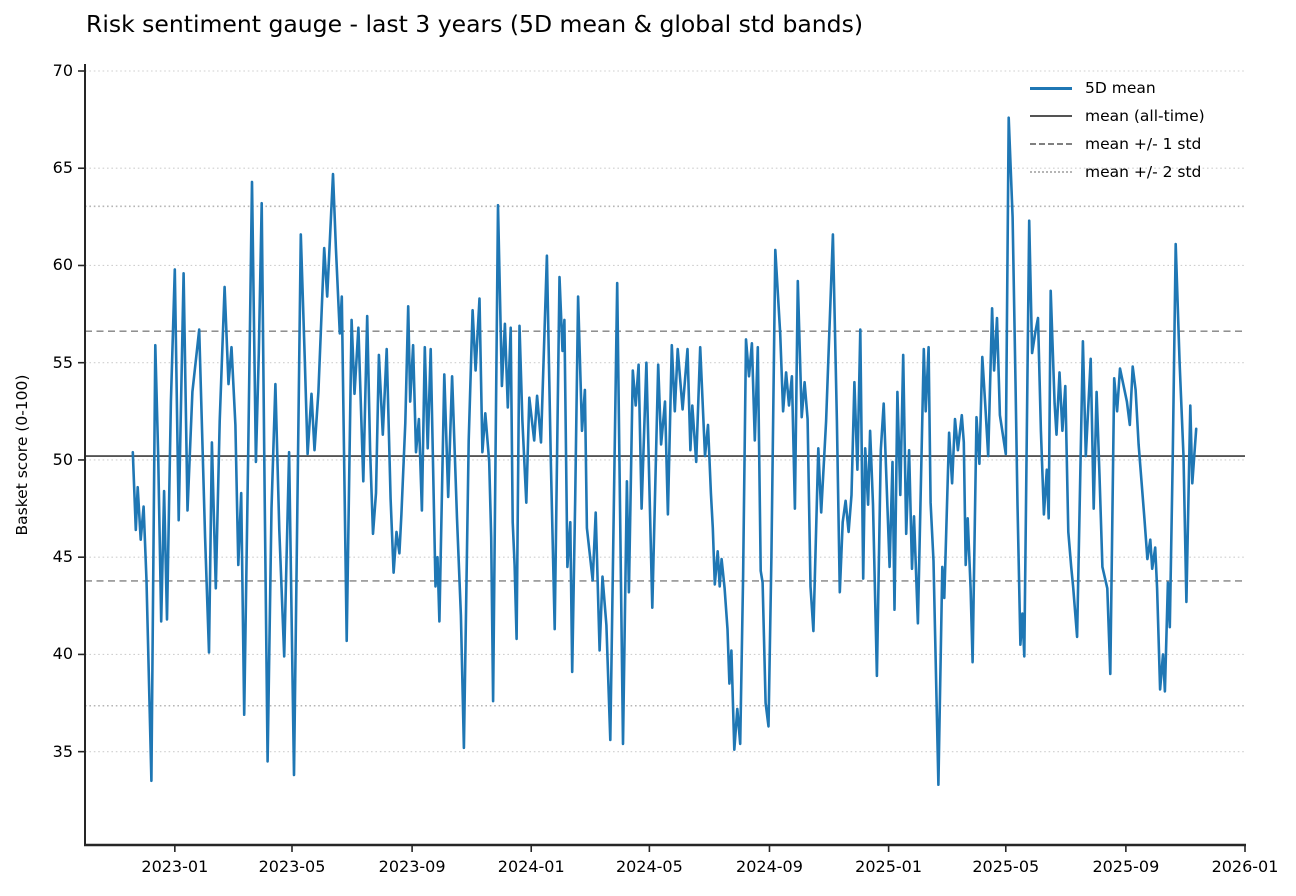 The image size is (1296, 896). What do you see at coordinates (62, 459) in the screenshot?
I see `y-tick-label: 50` at bounding box center [62, 459].